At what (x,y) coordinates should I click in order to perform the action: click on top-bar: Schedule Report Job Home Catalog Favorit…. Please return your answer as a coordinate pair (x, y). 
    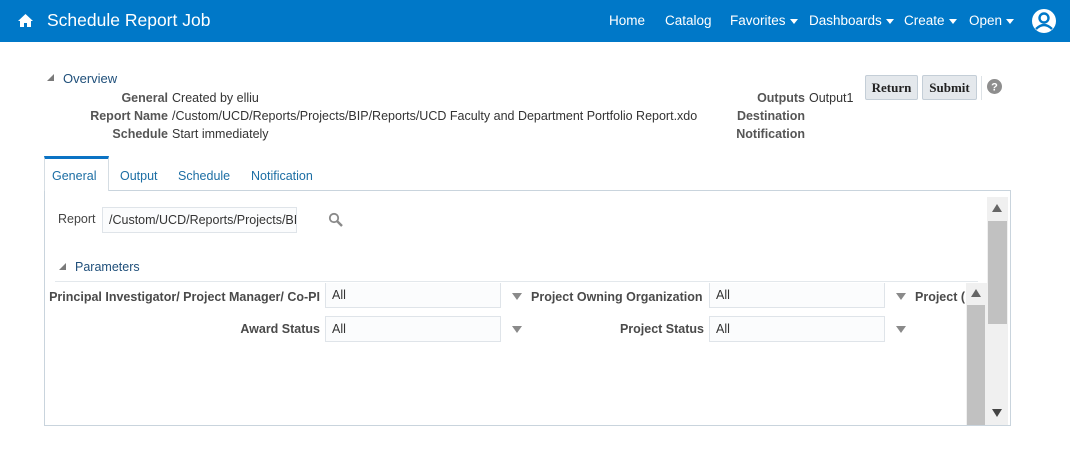
    Looking at the image, I should click on (535, 21).